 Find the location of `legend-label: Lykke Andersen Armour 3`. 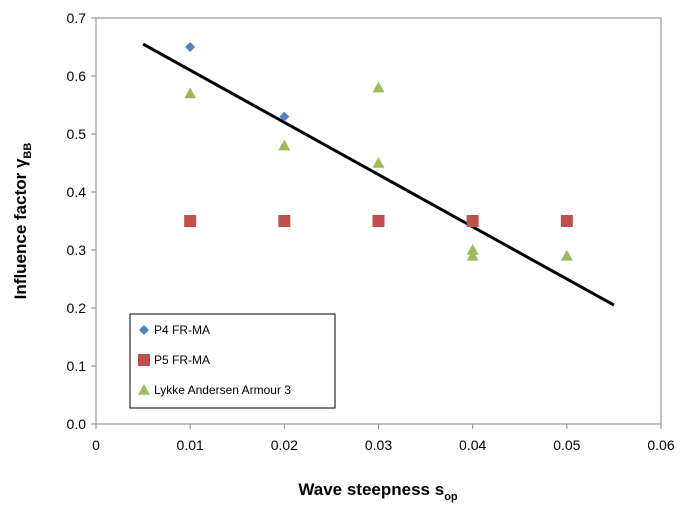

legend-label: Lykke Andersen Armour 3 is located at coordinates (222, 390).